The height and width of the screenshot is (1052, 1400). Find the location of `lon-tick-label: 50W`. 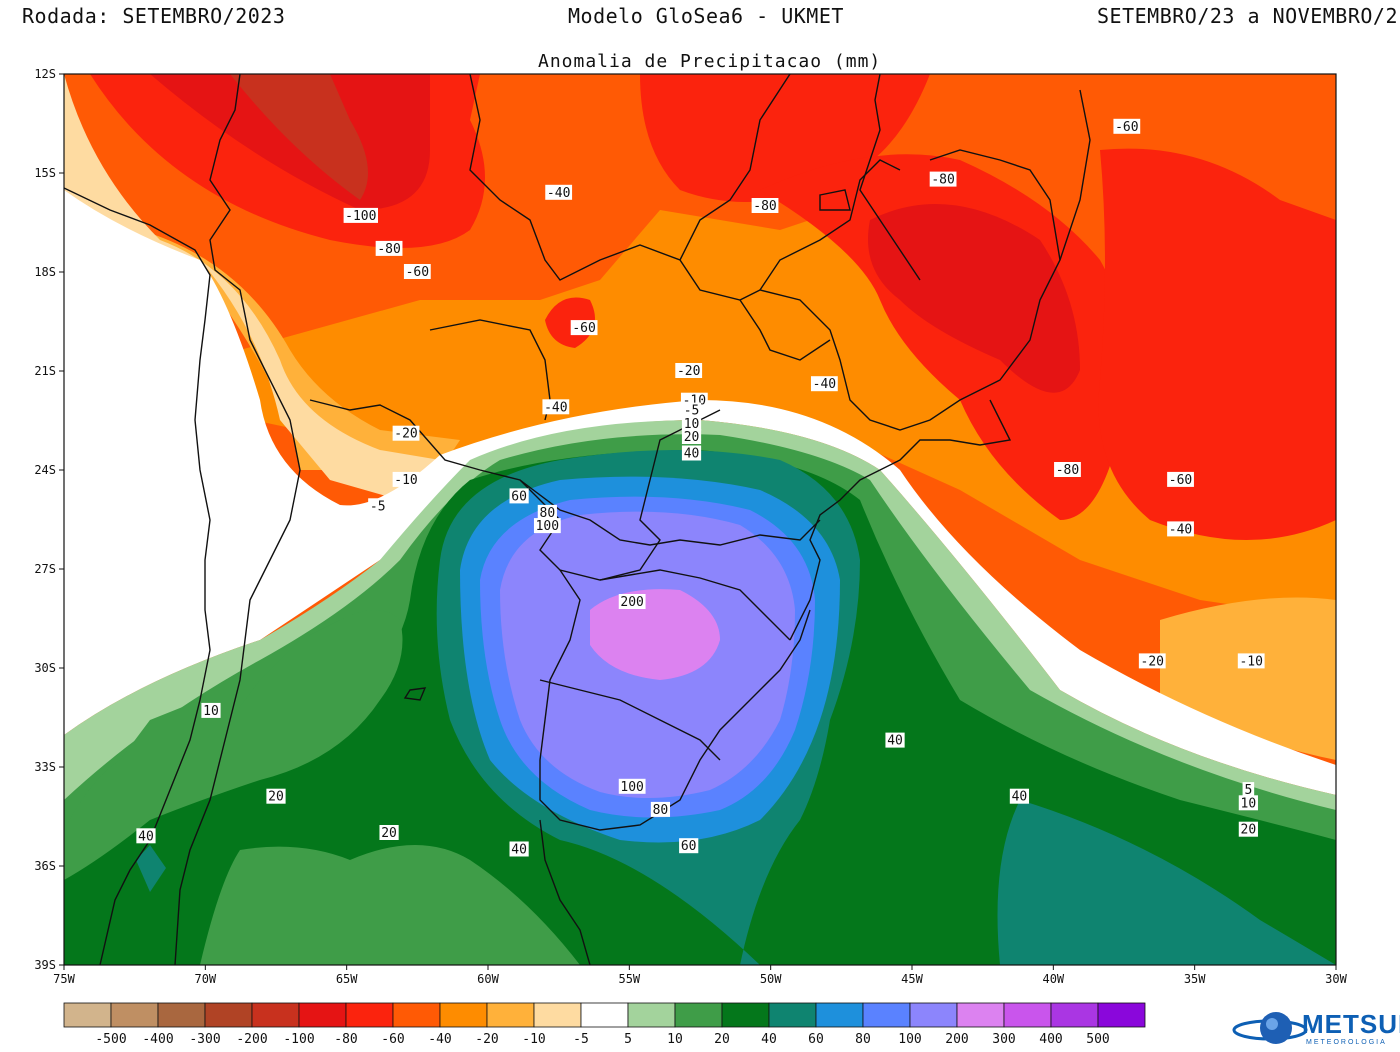

lon-tick-label: 50W is located at coordinates (771, 979).